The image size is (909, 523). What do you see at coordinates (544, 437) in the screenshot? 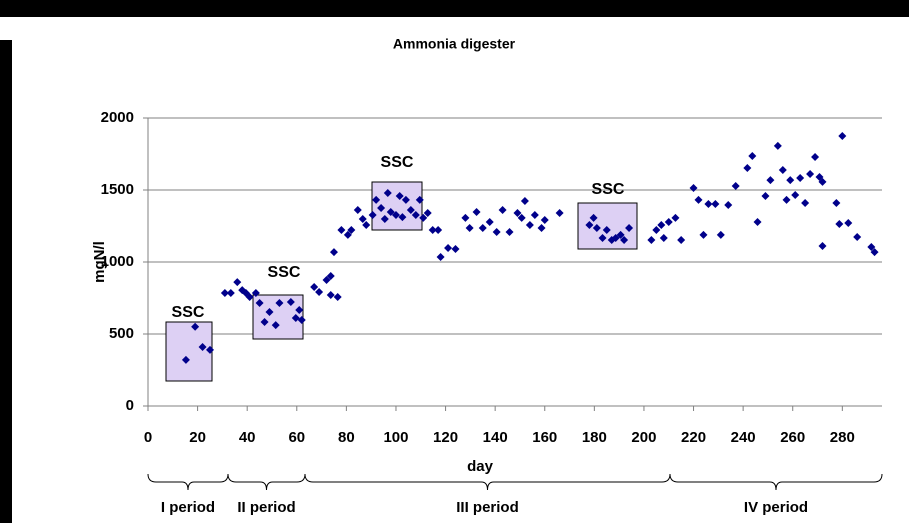
I see `x-tick-label: 160` at bounding box center [544, 437].